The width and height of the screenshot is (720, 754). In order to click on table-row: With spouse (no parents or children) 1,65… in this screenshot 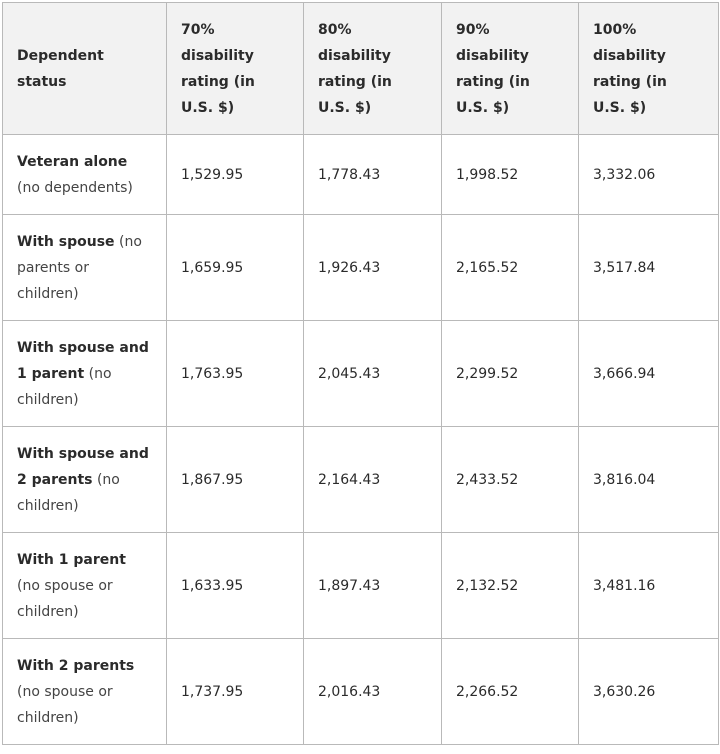, I will do `click(360, 267)`.